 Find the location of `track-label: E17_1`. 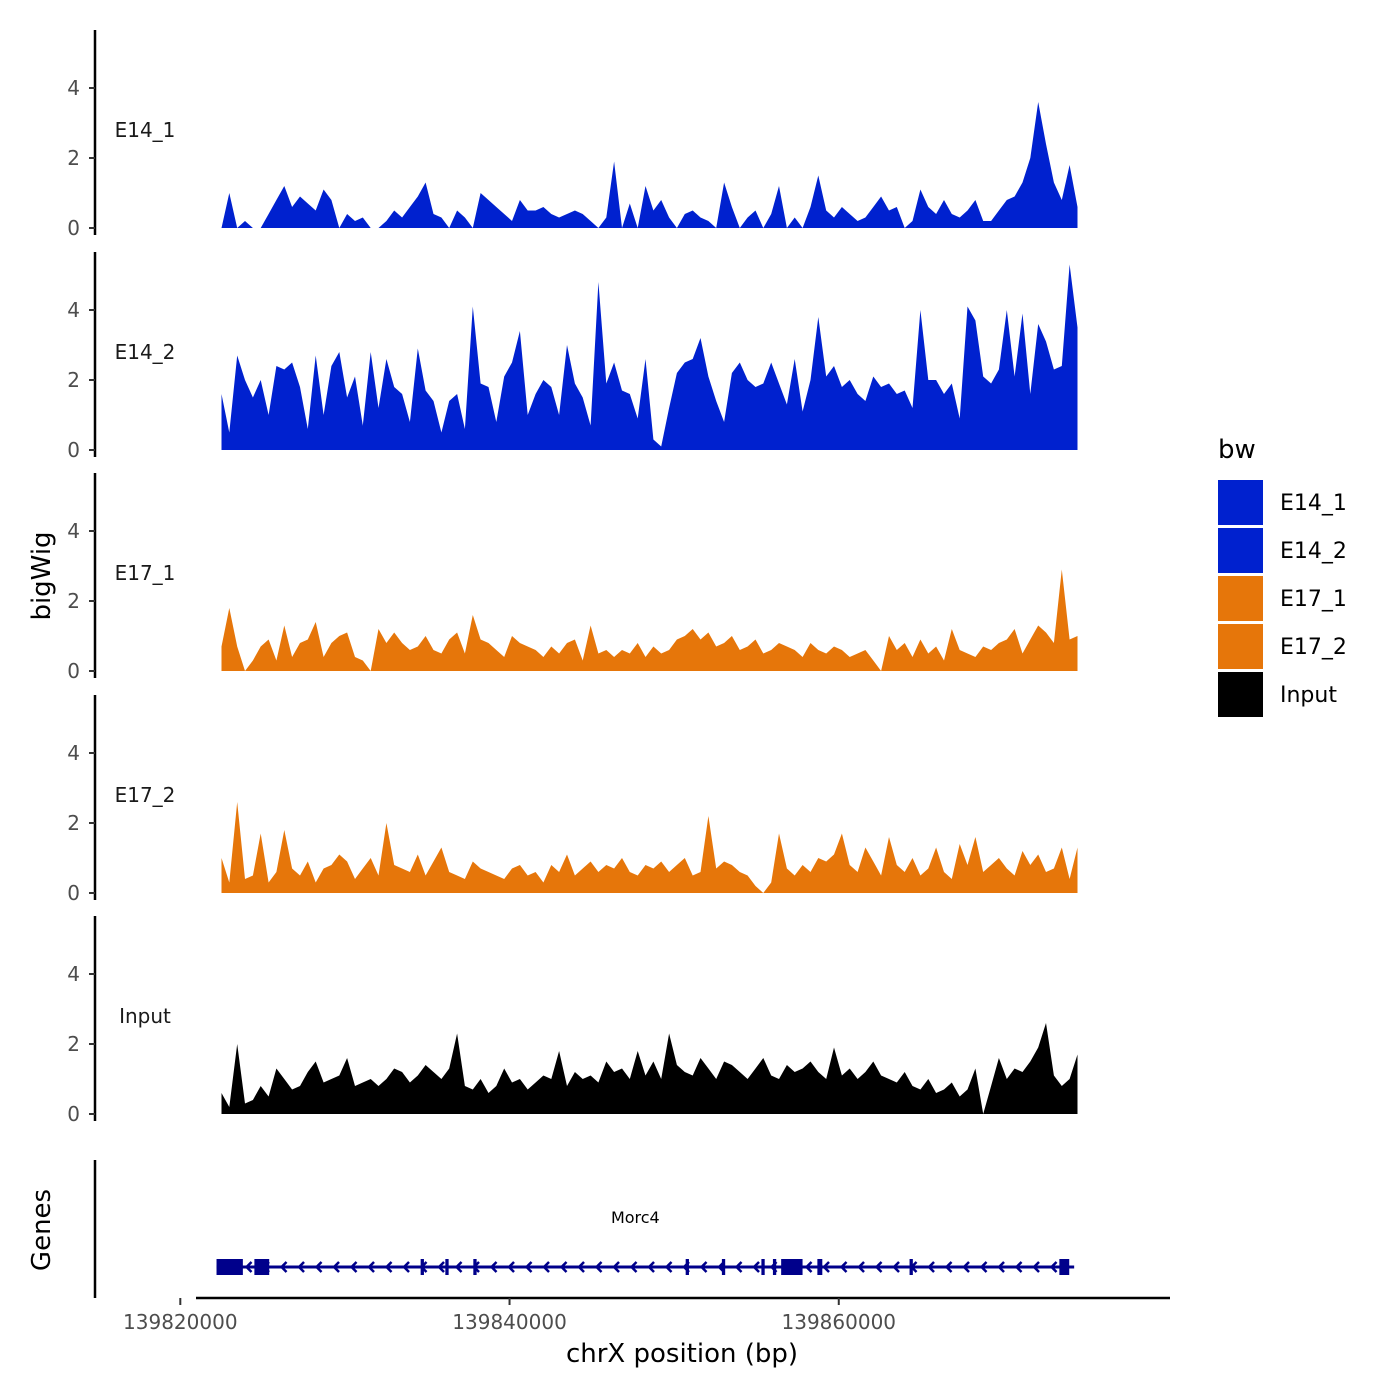

track-label: E17_1 is located at coordinates (145, 573).